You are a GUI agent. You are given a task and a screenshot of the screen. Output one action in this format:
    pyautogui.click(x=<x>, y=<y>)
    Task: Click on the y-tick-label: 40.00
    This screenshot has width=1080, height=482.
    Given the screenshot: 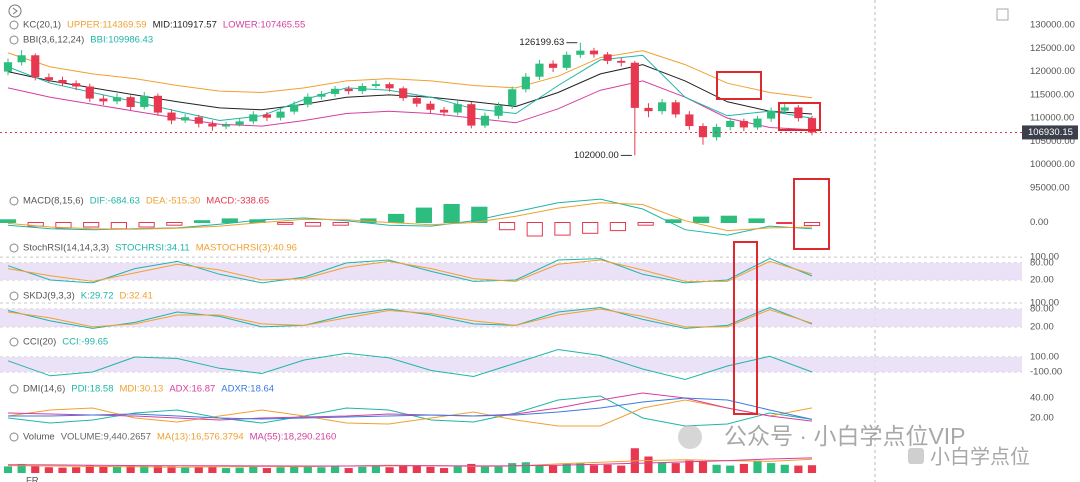 What is the action you would take?
    pyautogui.click(x=1042, y=398)
    